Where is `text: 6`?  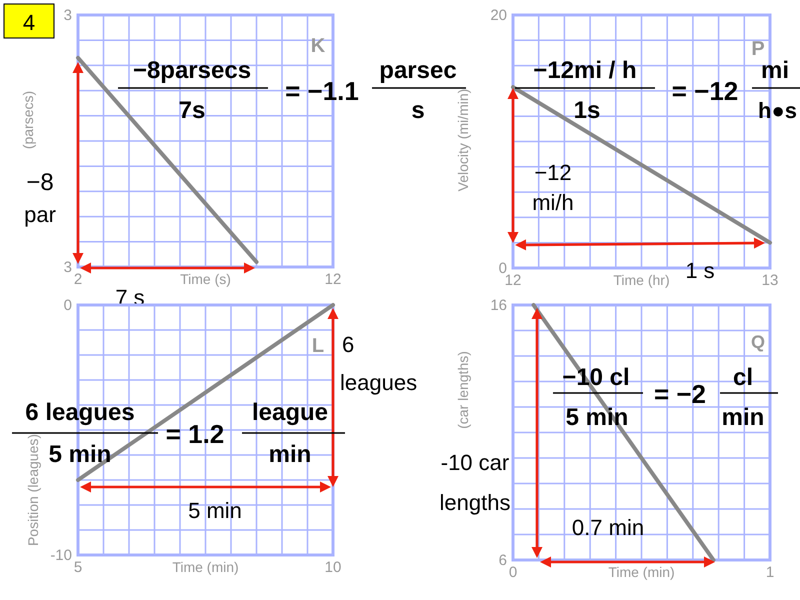
text: 6 is located at coordinates (348, 344).